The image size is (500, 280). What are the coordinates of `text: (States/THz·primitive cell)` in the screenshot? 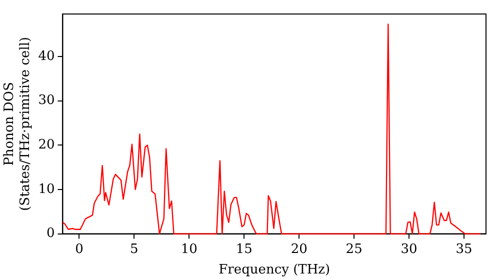 It's located at (25, 123).